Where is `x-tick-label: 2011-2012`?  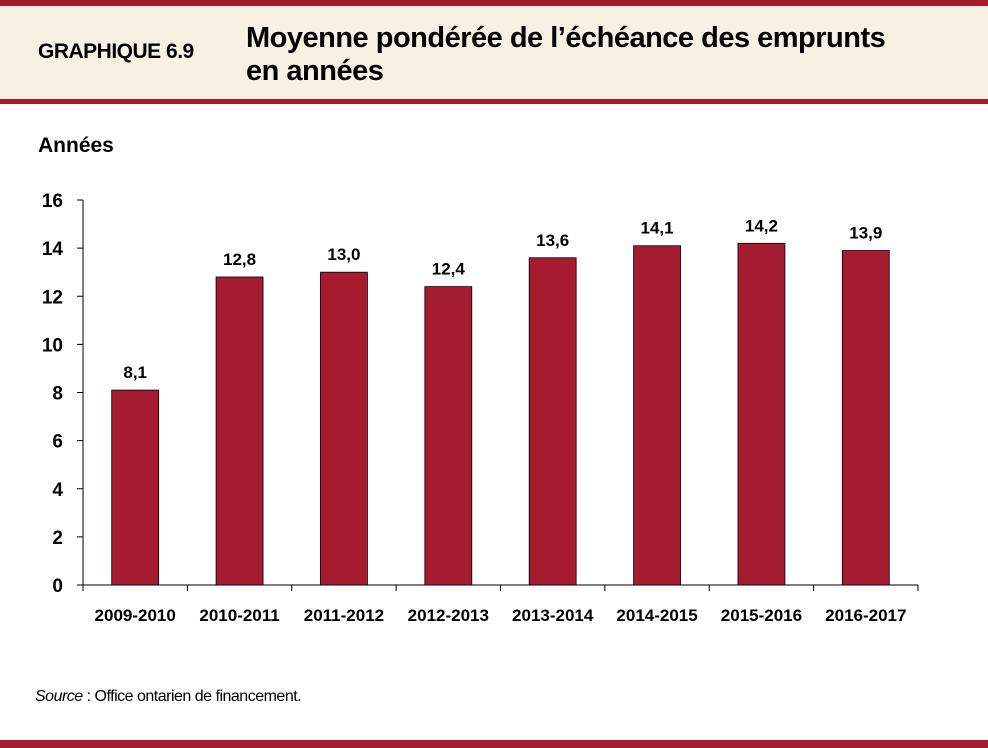
x-tick-label: 2011-2012 is located at coordinates (344, 615).